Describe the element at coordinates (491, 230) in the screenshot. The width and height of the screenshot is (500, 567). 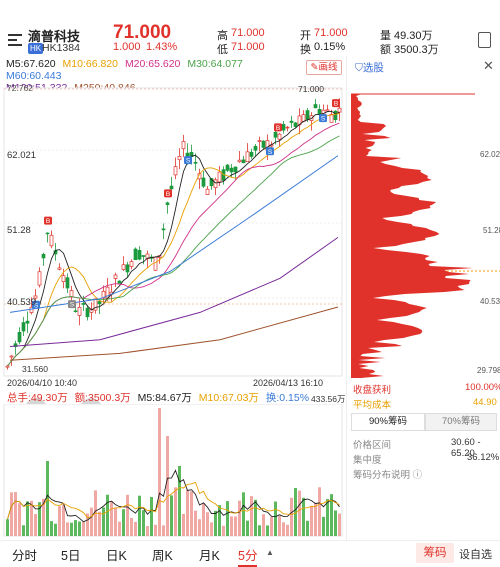
I see `chip-axis-51: 51.28` at that location.